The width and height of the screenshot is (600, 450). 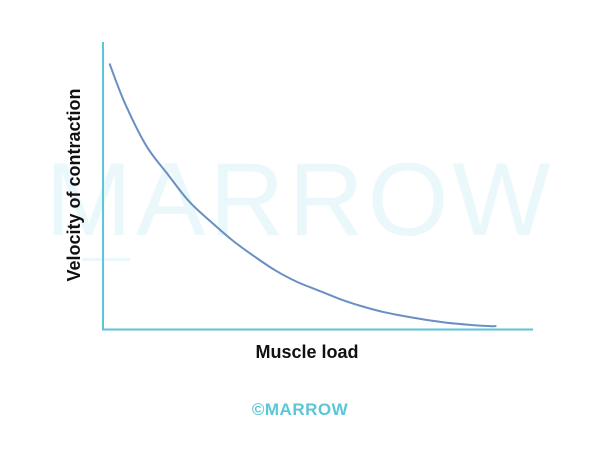 What do you see at coordinates (306, 409) in the screenshot?
I see `brand-name: MARROW` at bounding box center [306, 409].